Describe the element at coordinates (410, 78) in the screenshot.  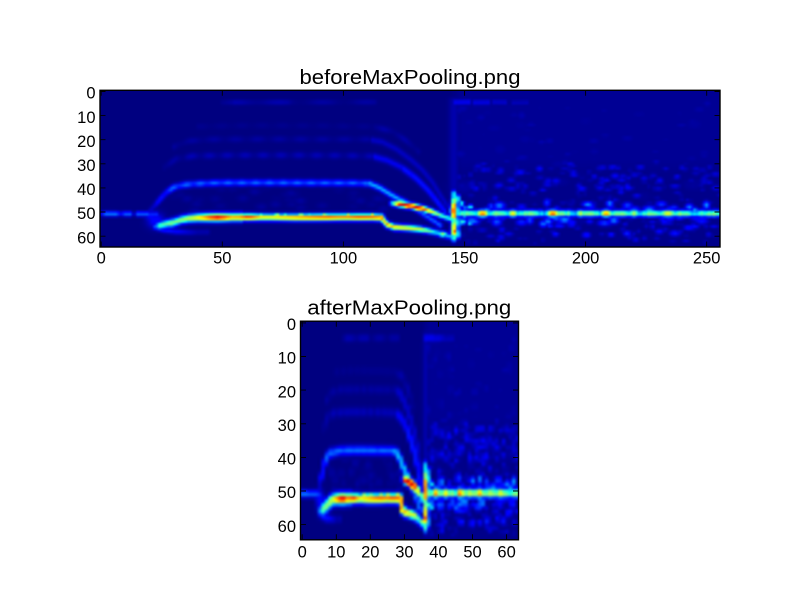
I see `svg-text: beforeMaxPooling.png` at that location.